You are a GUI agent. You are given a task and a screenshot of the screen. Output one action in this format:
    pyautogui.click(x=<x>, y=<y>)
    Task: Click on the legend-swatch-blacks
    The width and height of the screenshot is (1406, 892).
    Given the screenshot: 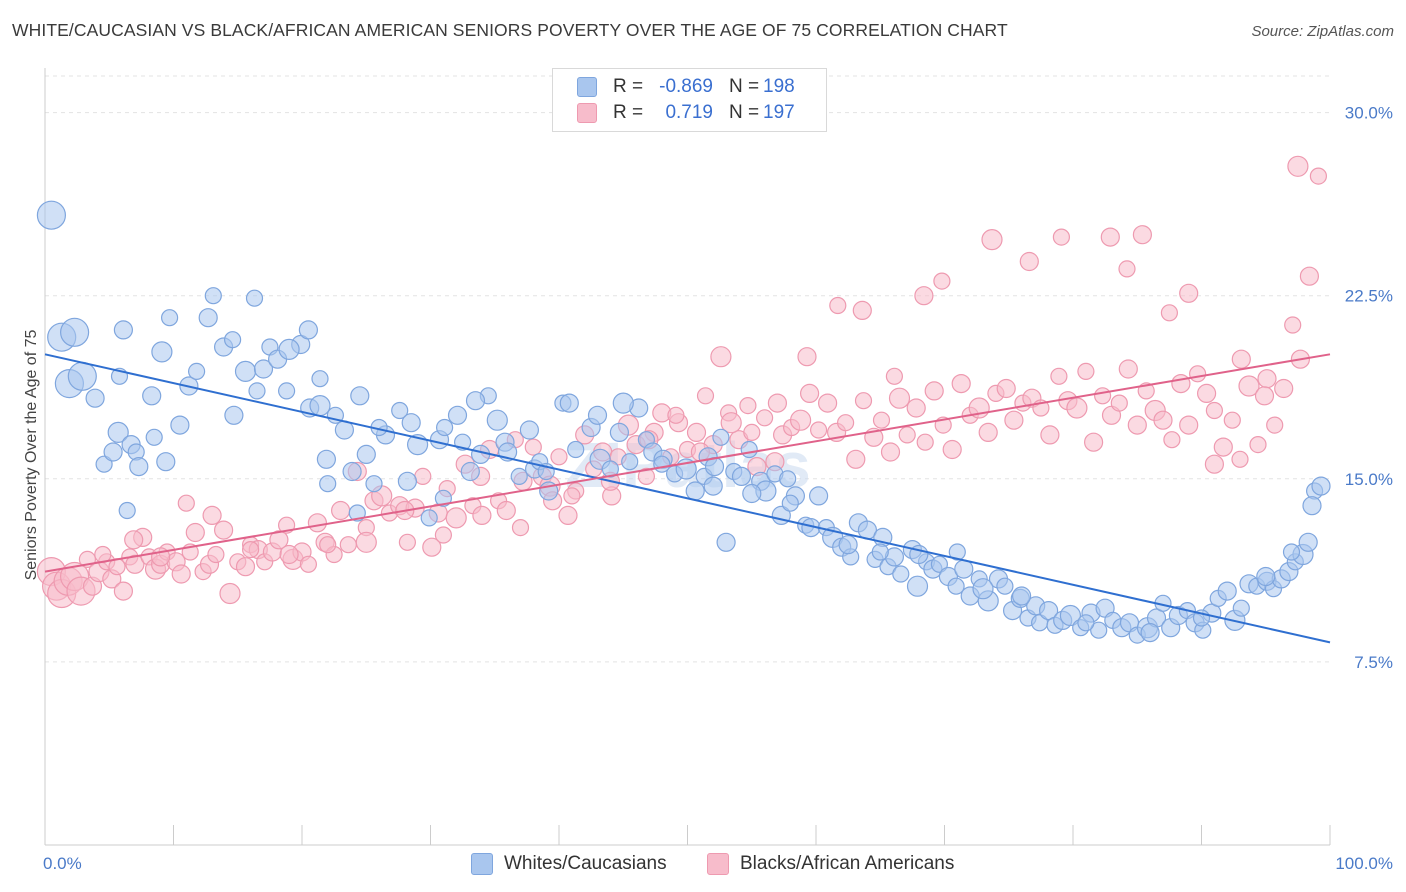 What is the action you would take?
    pyautogui.click(x=587, y=113)
    